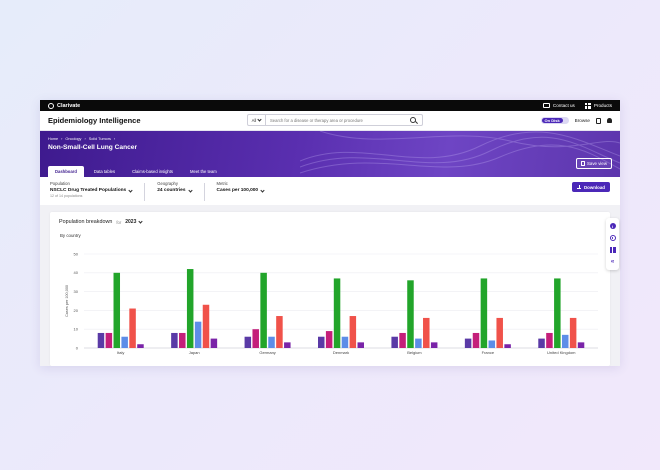  What do you see at coordinates (612, 244) in the screenshot?
I see `side-toolbar: i «` at bounding box center [612, 244].